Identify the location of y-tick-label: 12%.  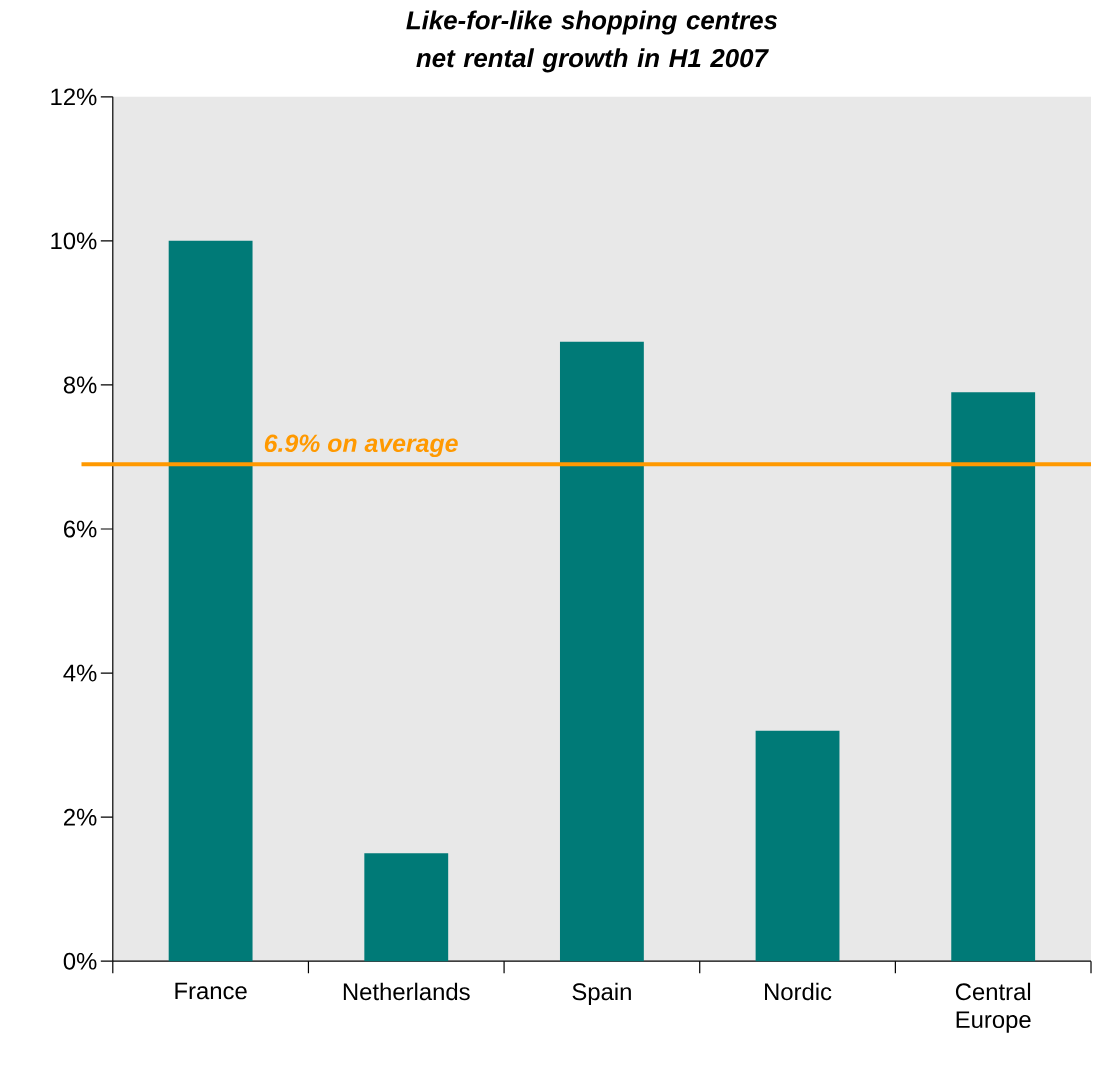
(74, 97).